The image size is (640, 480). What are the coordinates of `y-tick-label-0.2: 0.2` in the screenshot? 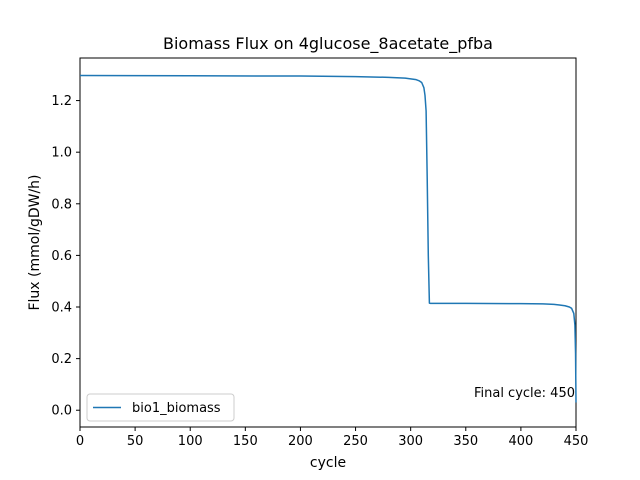 It's located at (61, 359).